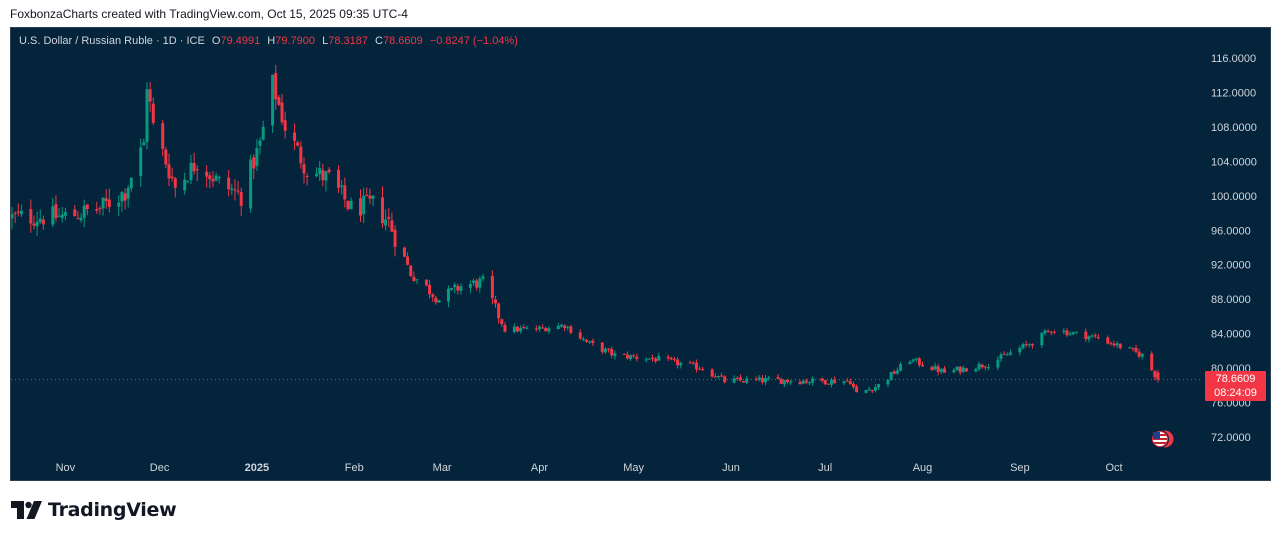  What do you see at coordinates (325, 41) in the screenshot?
I see `low-label: L` at bounding box center [325, 41].